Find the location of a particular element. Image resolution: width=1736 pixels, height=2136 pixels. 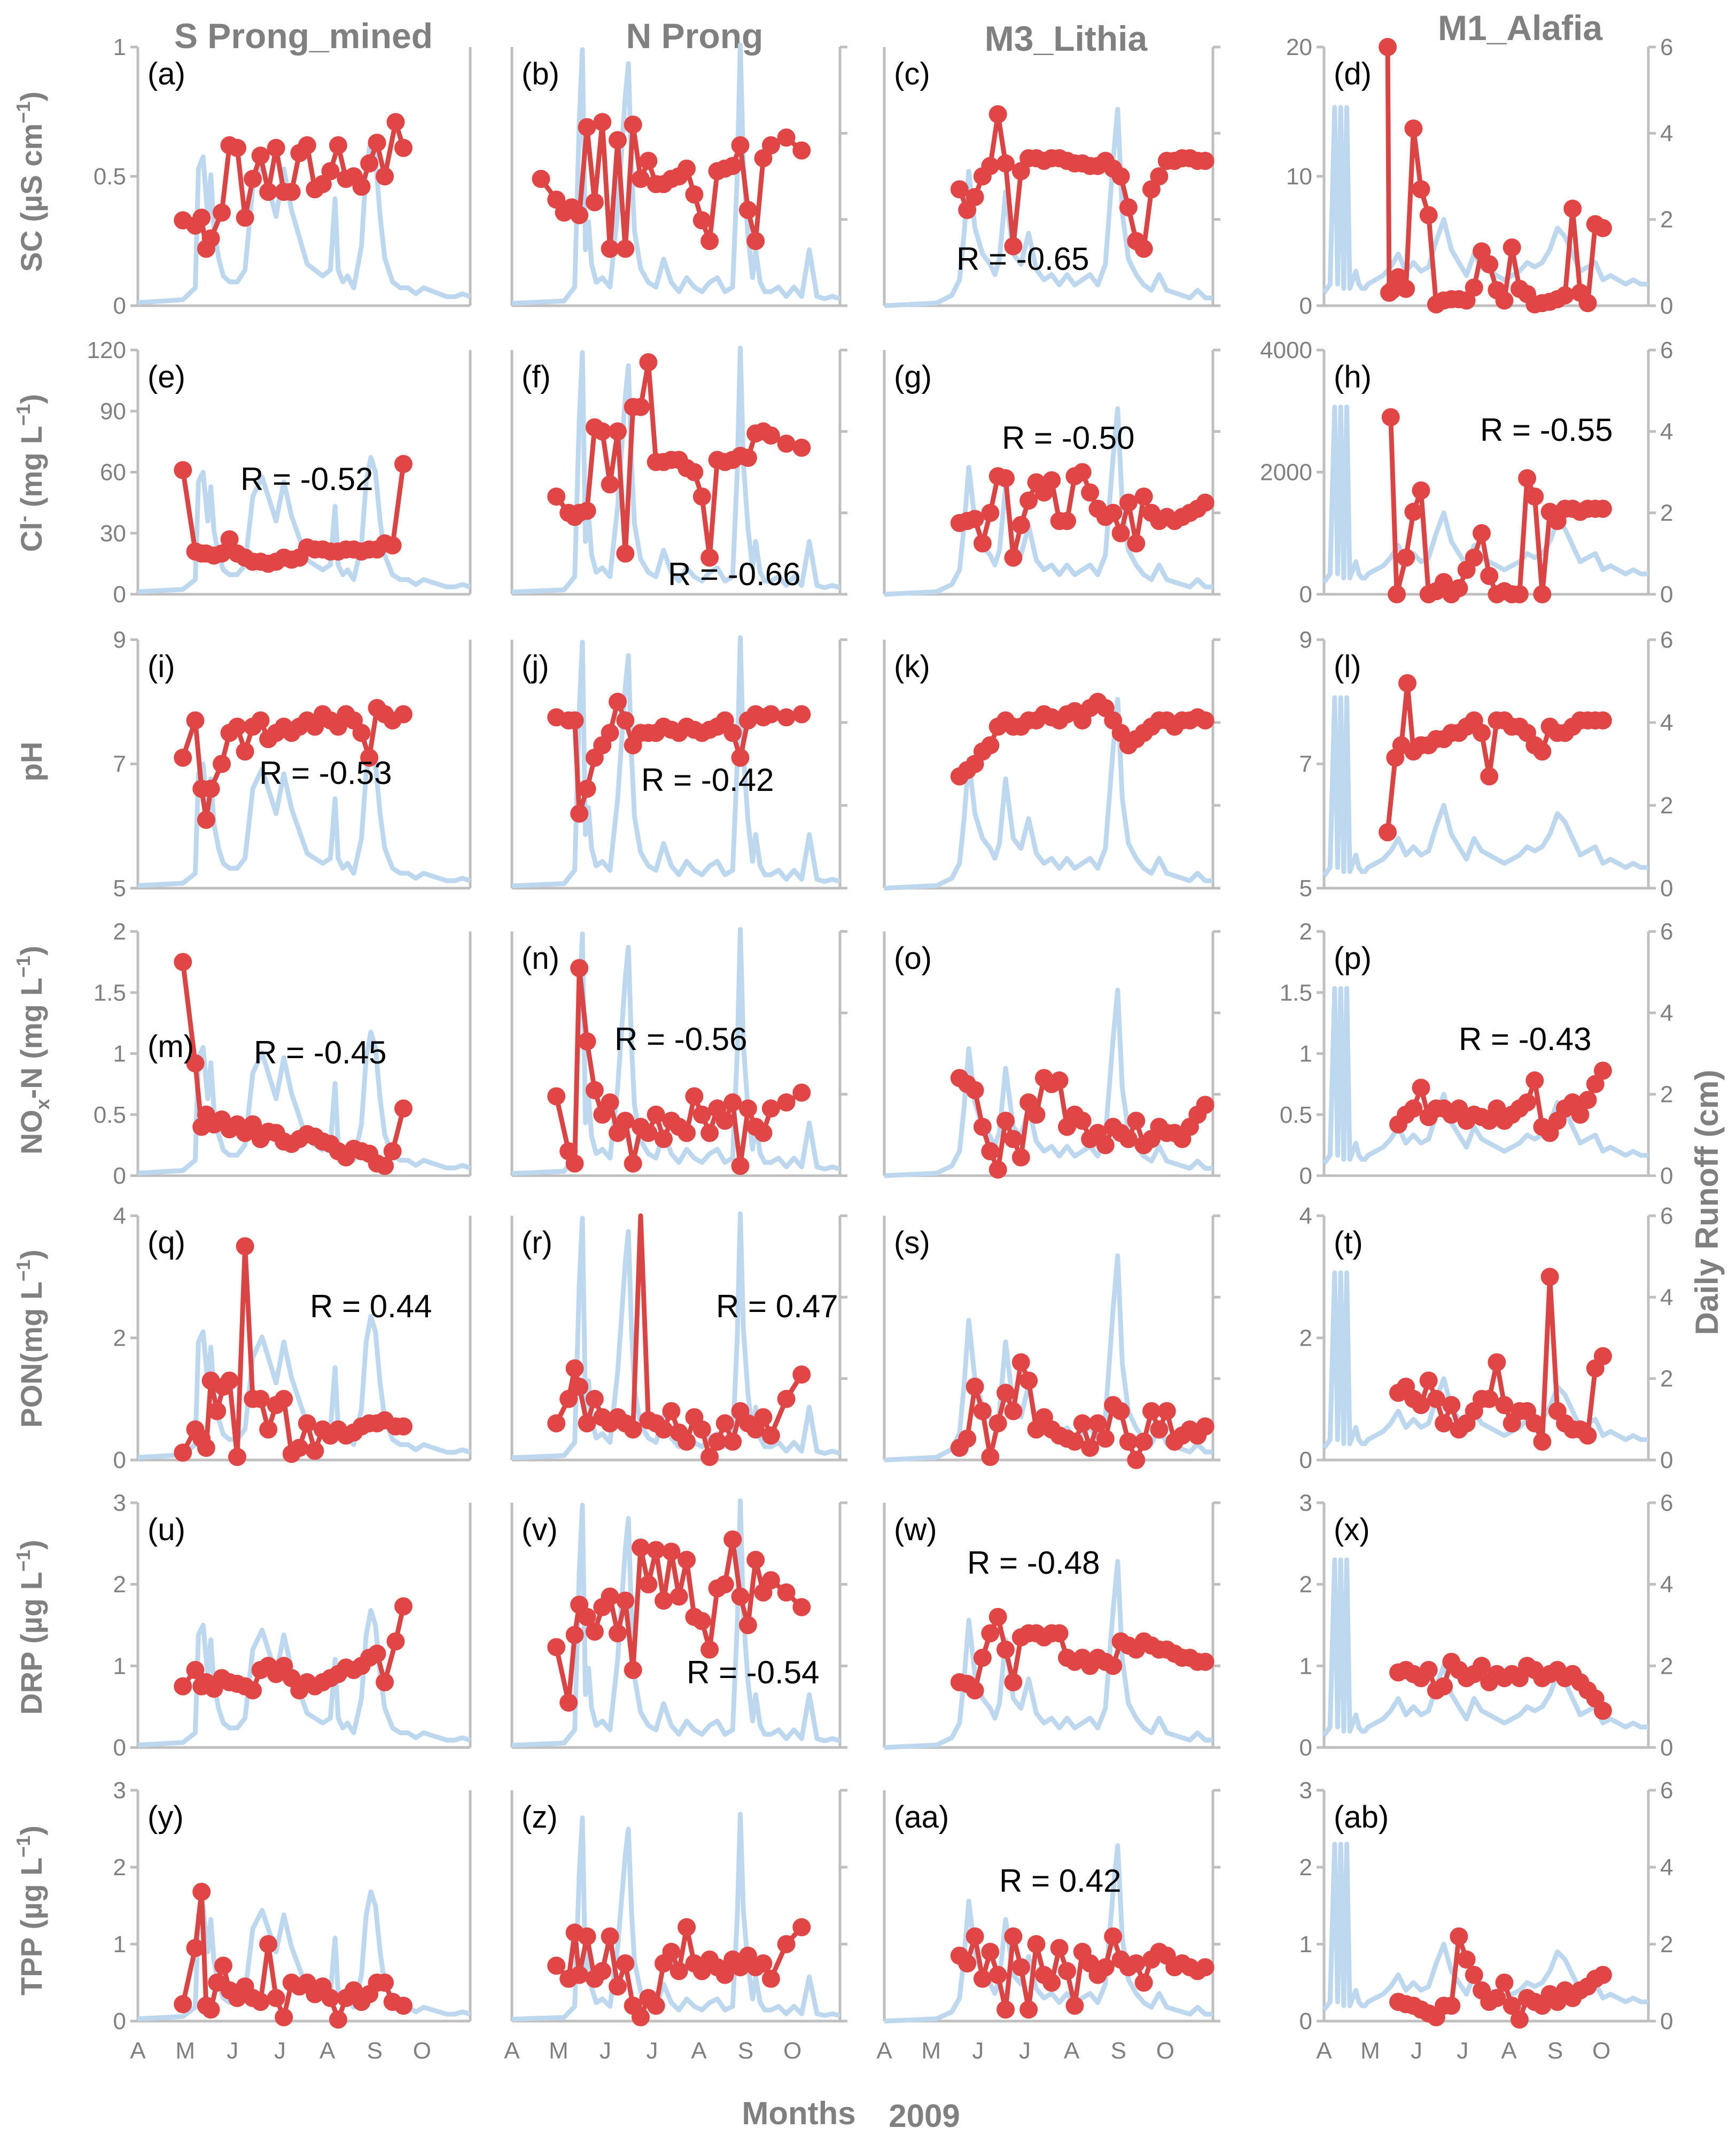

concentration-point-f is located at coordinates (771, 435).